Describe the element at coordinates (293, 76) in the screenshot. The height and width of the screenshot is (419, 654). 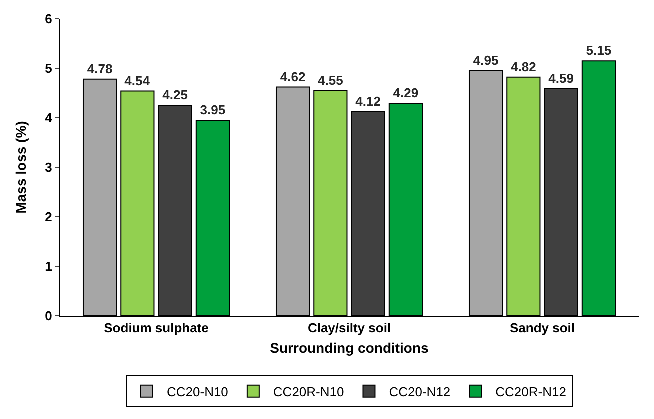
I see `data-label: 4.62` at that location.